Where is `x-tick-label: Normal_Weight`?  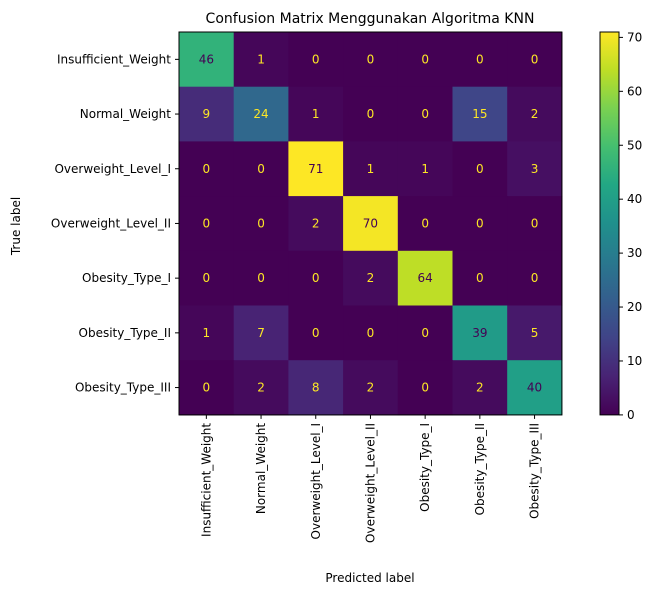
x-tick-label: Normal_Weight is located at coordinates (261, 469).